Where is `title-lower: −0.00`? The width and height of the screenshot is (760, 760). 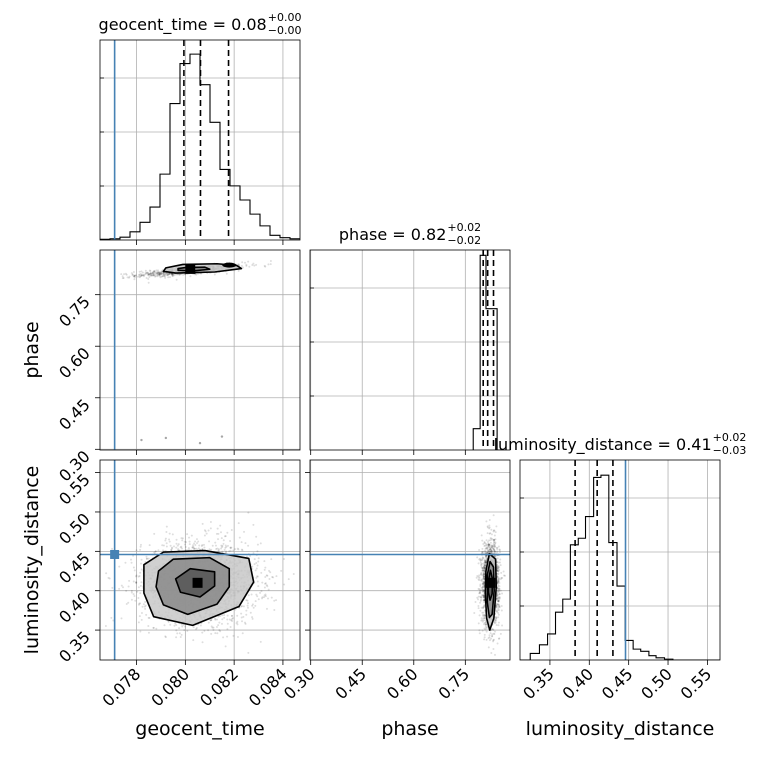 title-lower: −0.00 is located at coordinates (285, 30).